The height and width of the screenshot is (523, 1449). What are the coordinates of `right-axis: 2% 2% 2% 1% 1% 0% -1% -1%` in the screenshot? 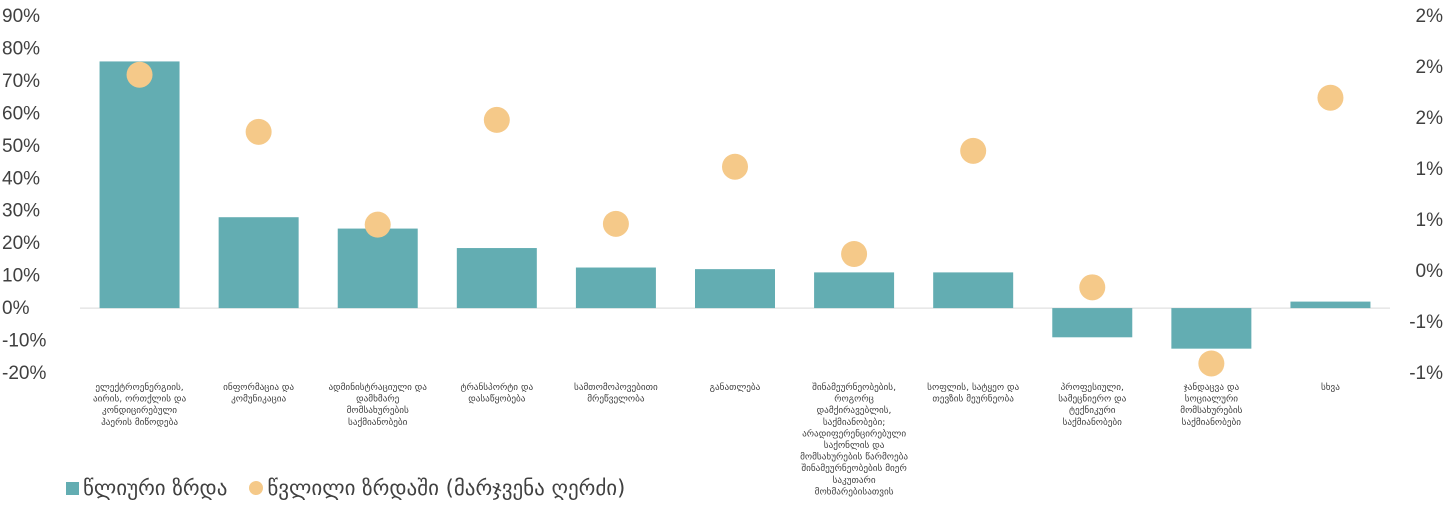 It's located at (1426, 195).